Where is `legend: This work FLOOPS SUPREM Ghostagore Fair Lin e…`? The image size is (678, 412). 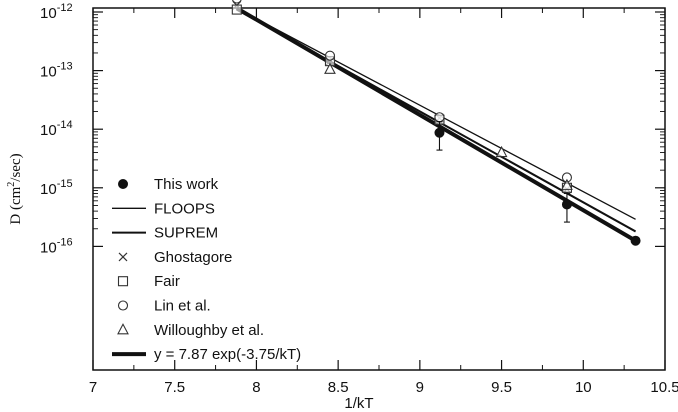 legend: This work FLOOPS SUPREM Ghostagore Fair Lin e… is located at coordinates (206, 269).